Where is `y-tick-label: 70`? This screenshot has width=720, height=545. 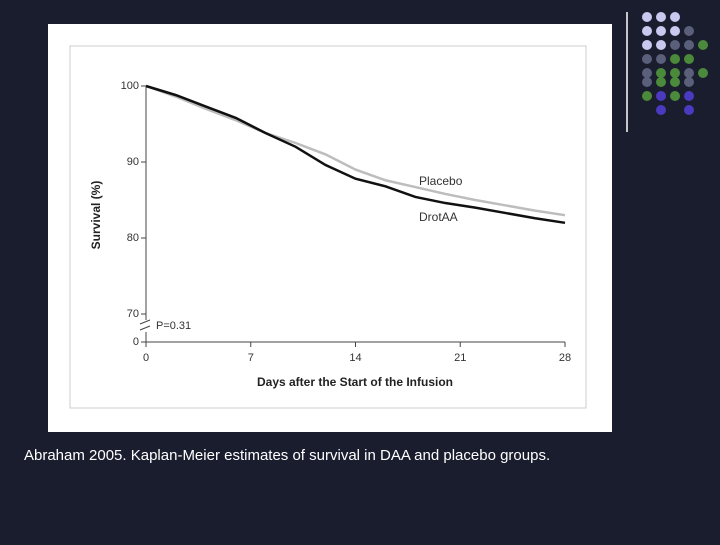 y-tick-label: 70 is located at coordinates (133, 314).